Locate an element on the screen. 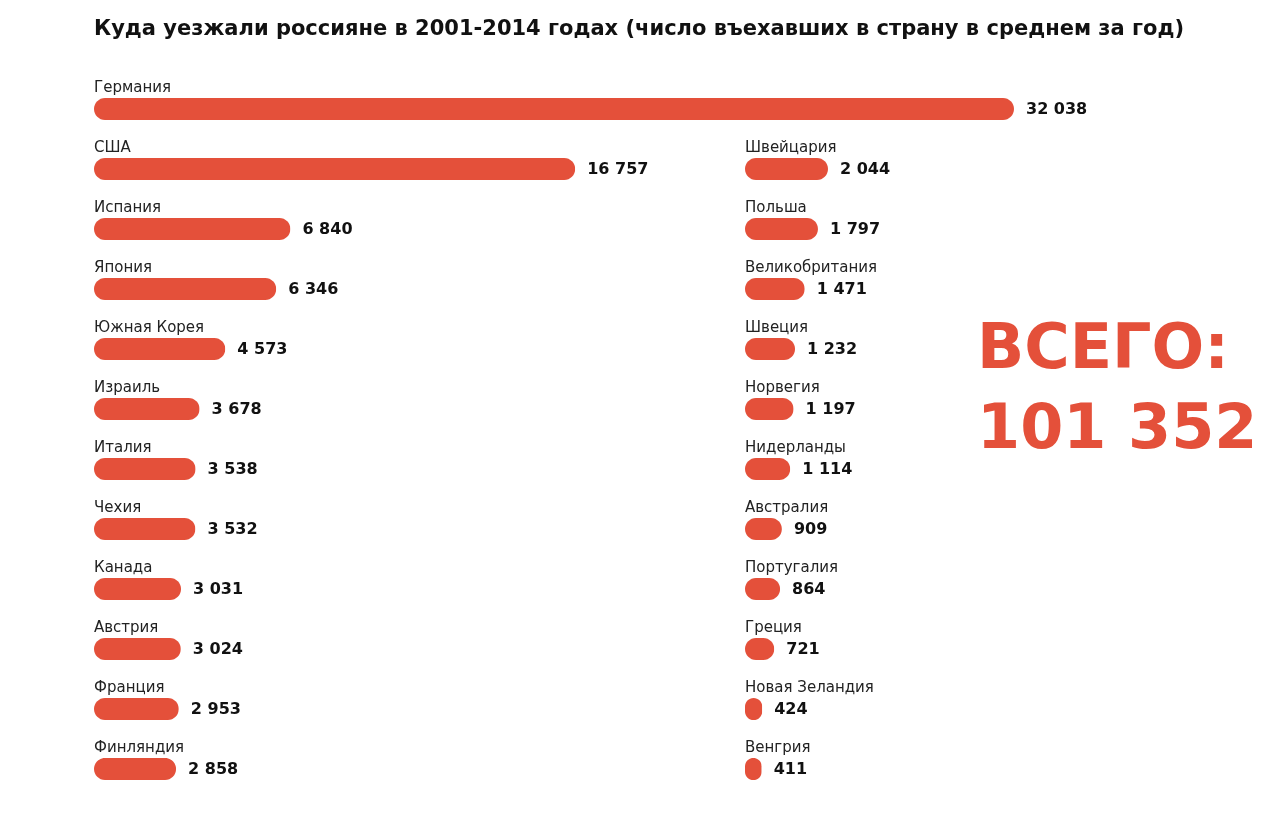 Image resolution: width=1280 pixels, height=838 pixels. data-label: 3 024 is located at coordinates (217, 648).